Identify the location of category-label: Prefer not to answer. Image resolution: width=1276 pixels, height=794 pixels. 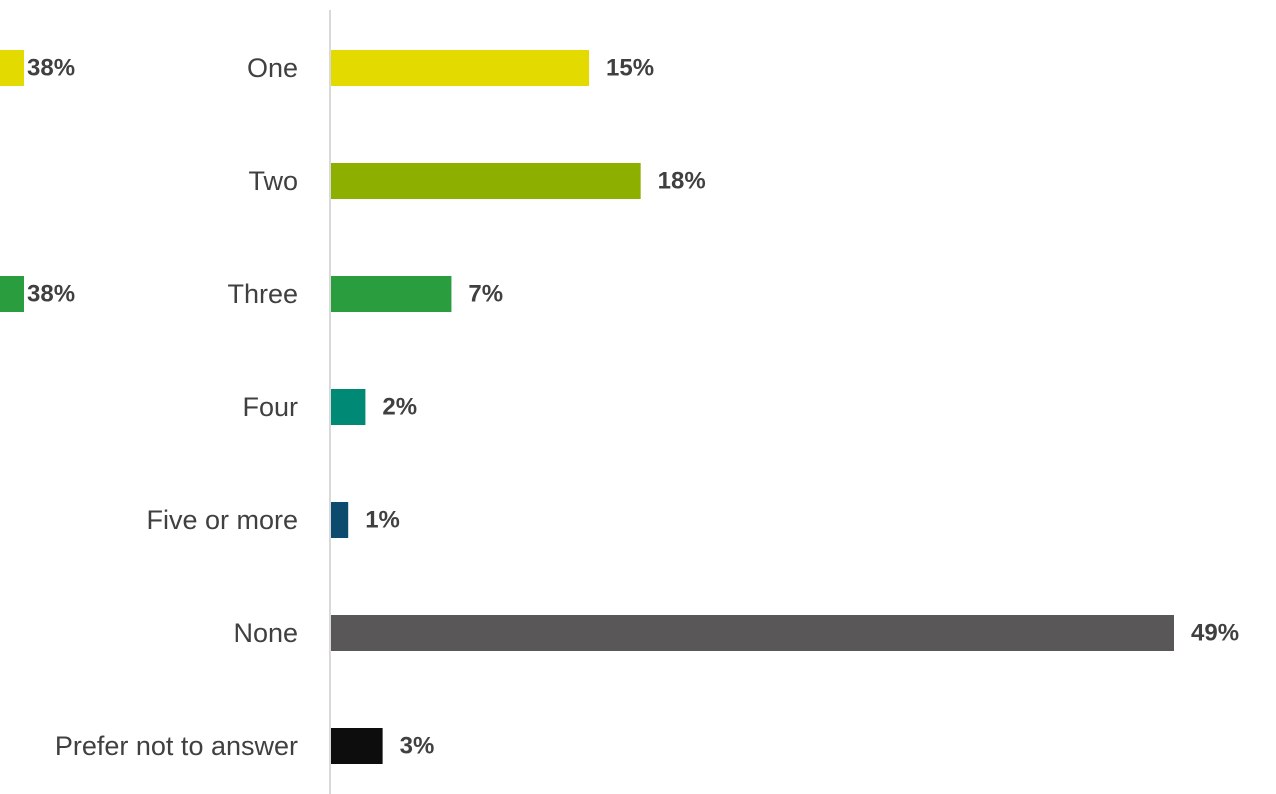
(176, 746).